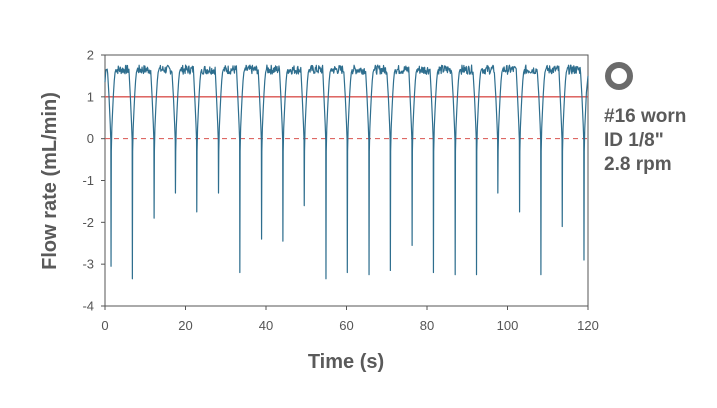 This screenshot has width=717, height=408. Describe the element at coordinates (619, 76) in the screenshot. I see `ring-icon` at that location.